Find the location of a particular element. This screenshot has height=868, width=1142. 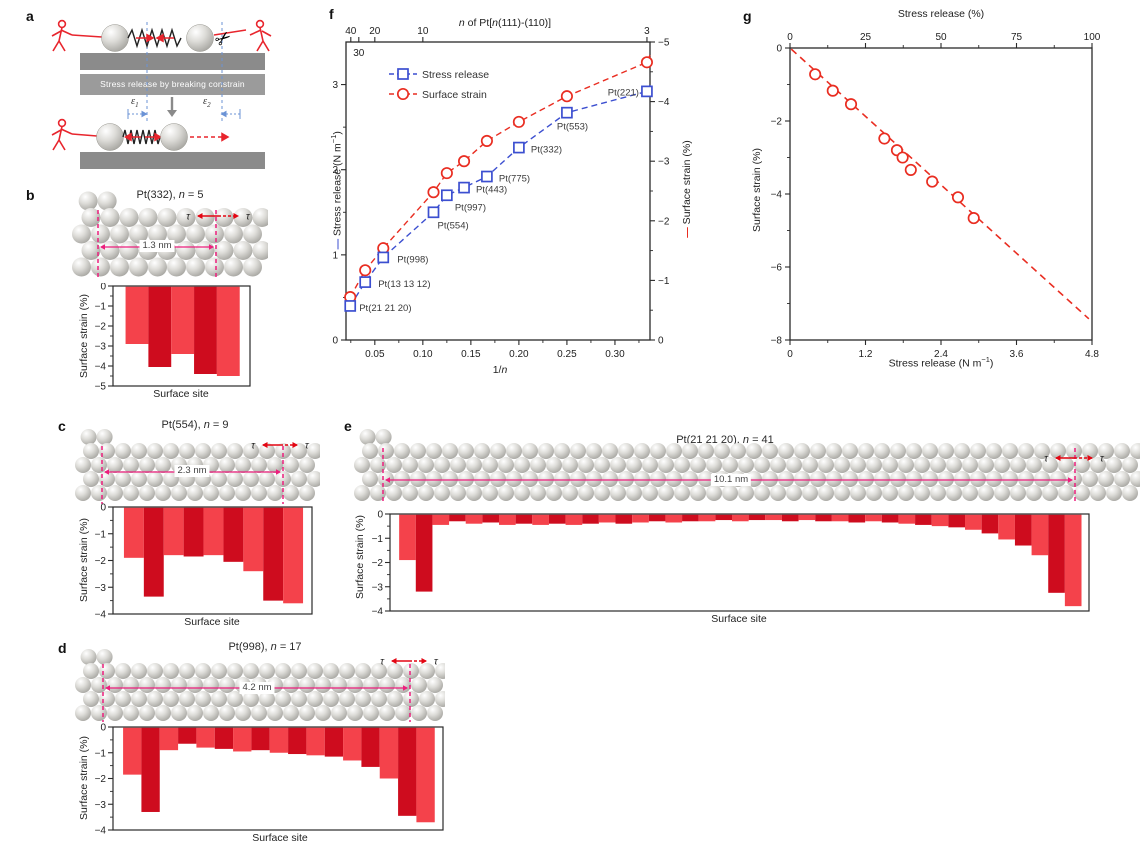

y-tick-label: −5 is located at coordinates (100, 387).